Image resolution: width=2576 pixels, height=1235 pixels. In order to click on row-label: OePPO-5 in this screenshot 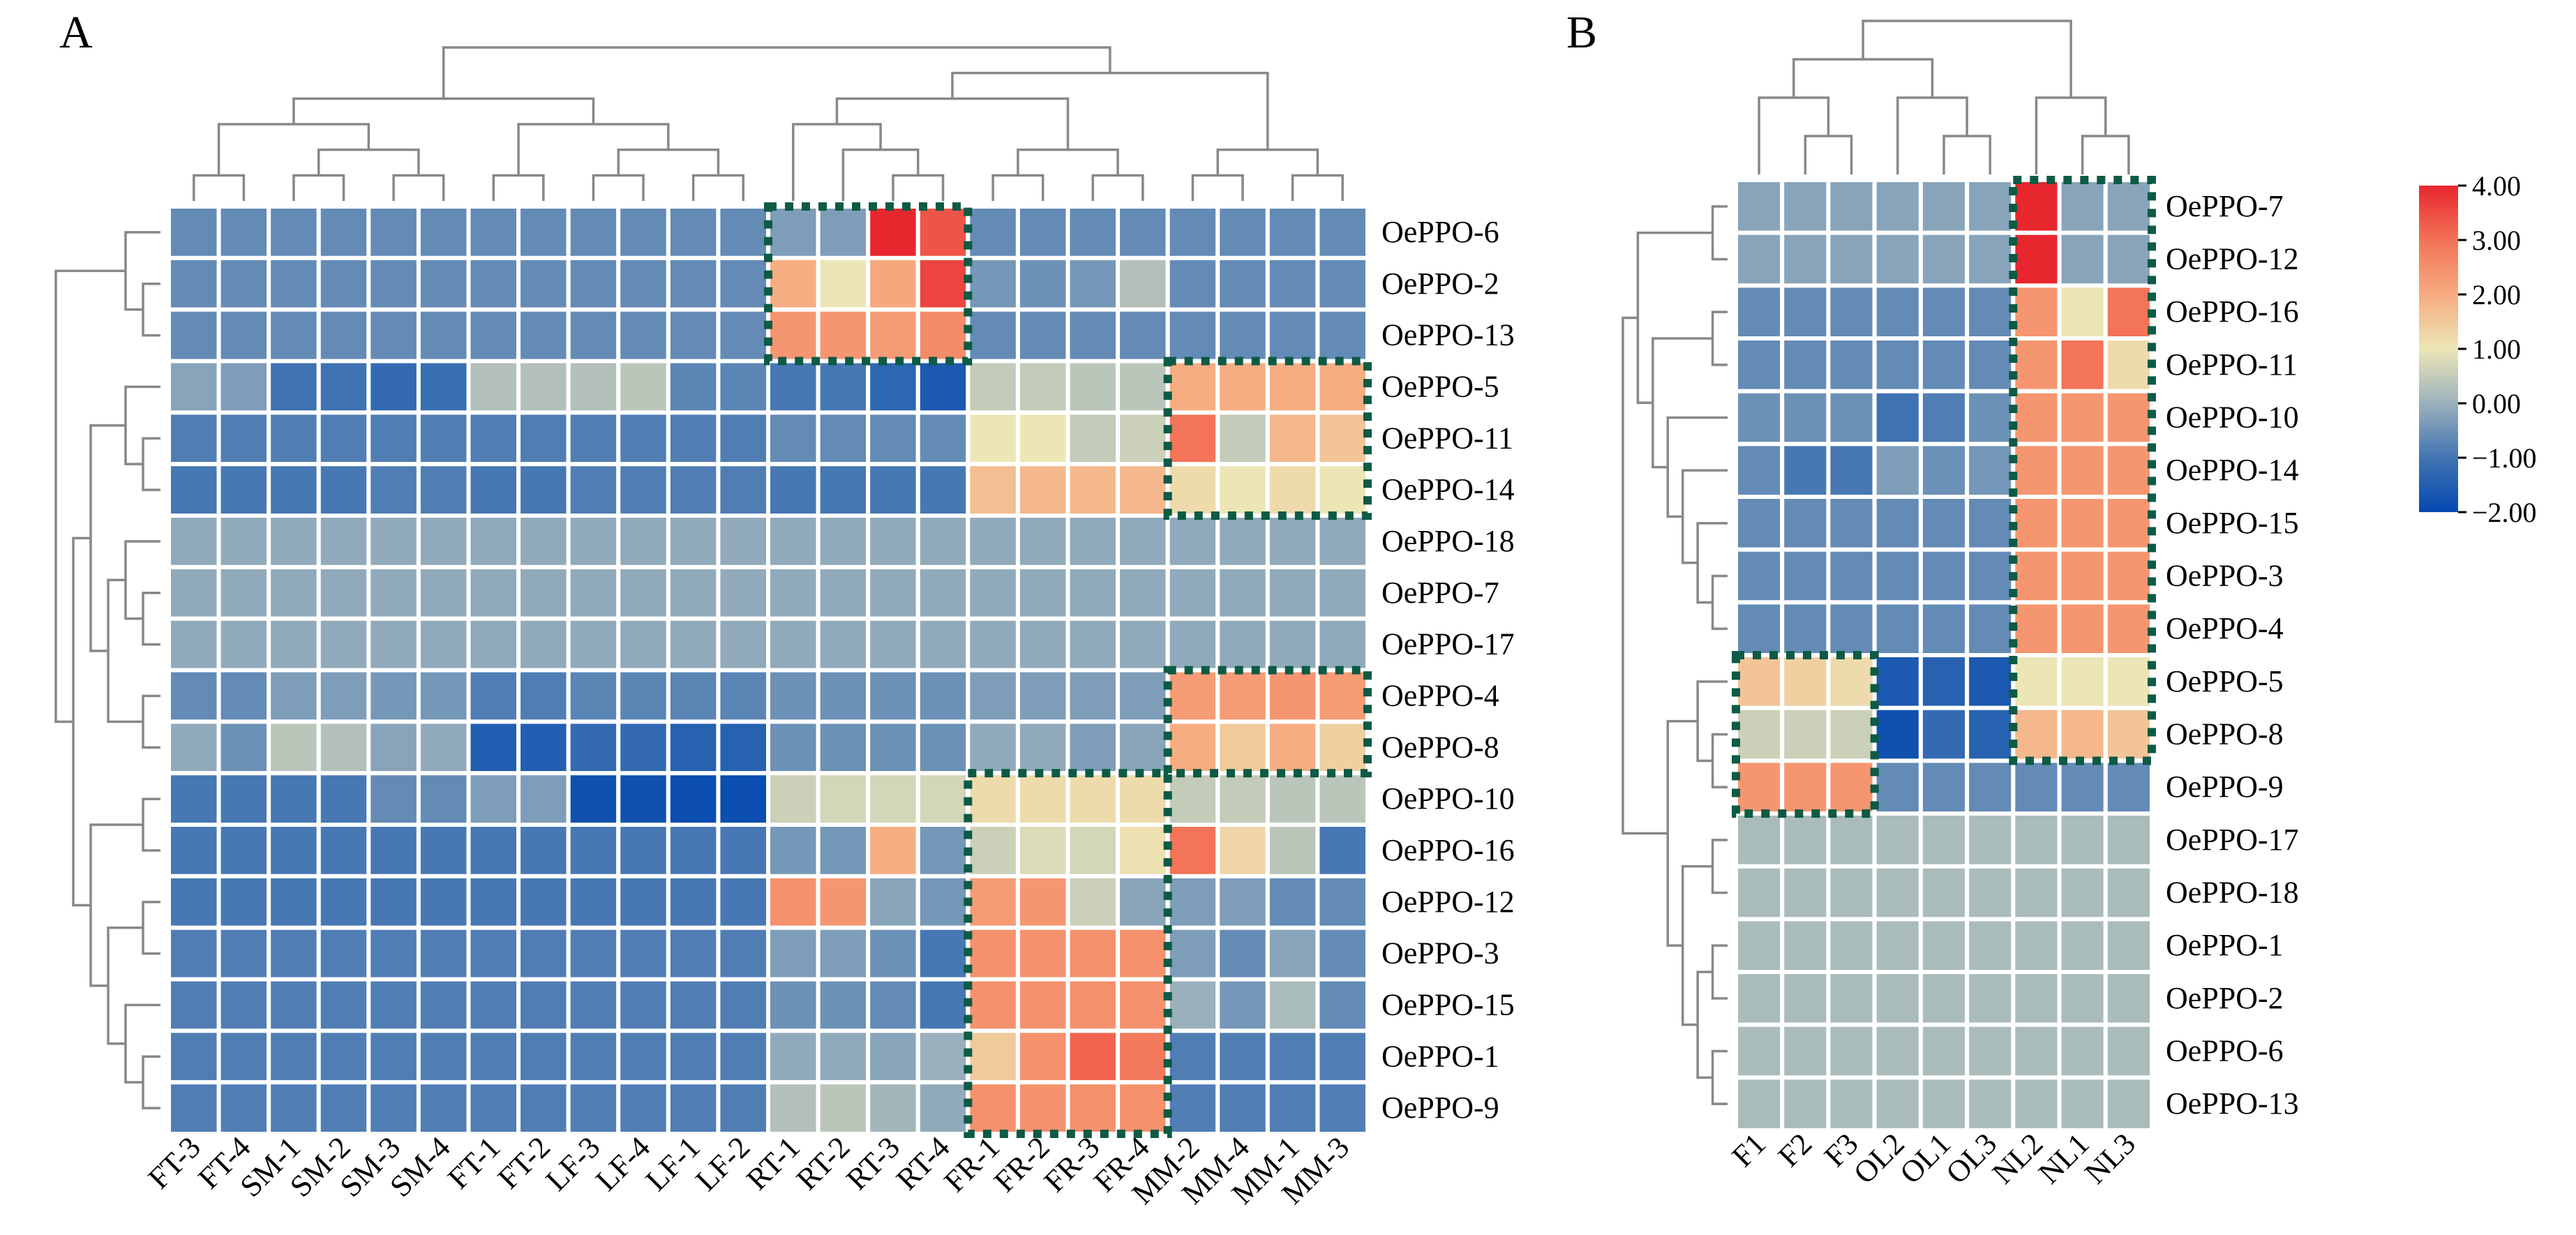, I will do `click(2225, 681)`.